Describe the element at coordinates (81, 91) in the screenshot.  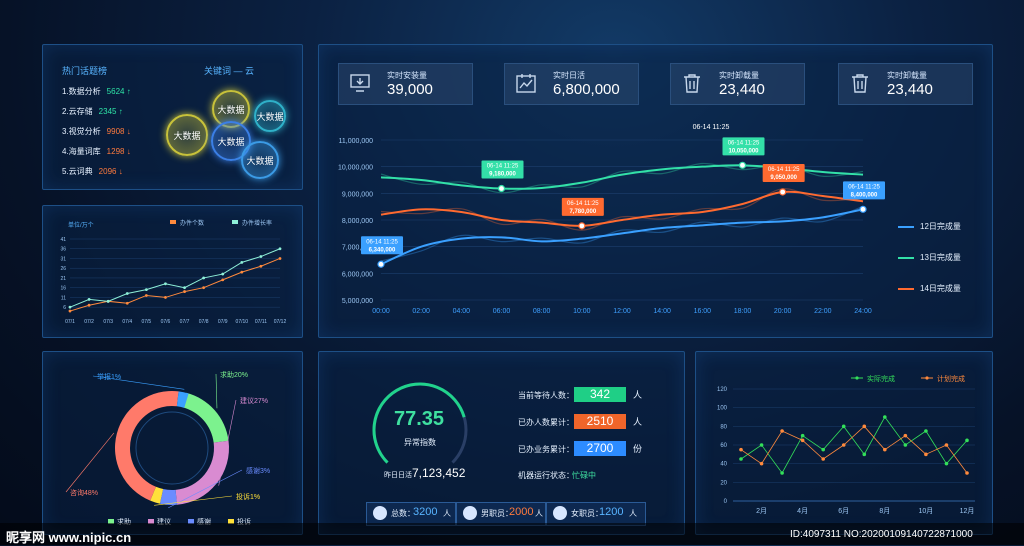
I see `hot-topic-label: 1.数据分析` at that location.